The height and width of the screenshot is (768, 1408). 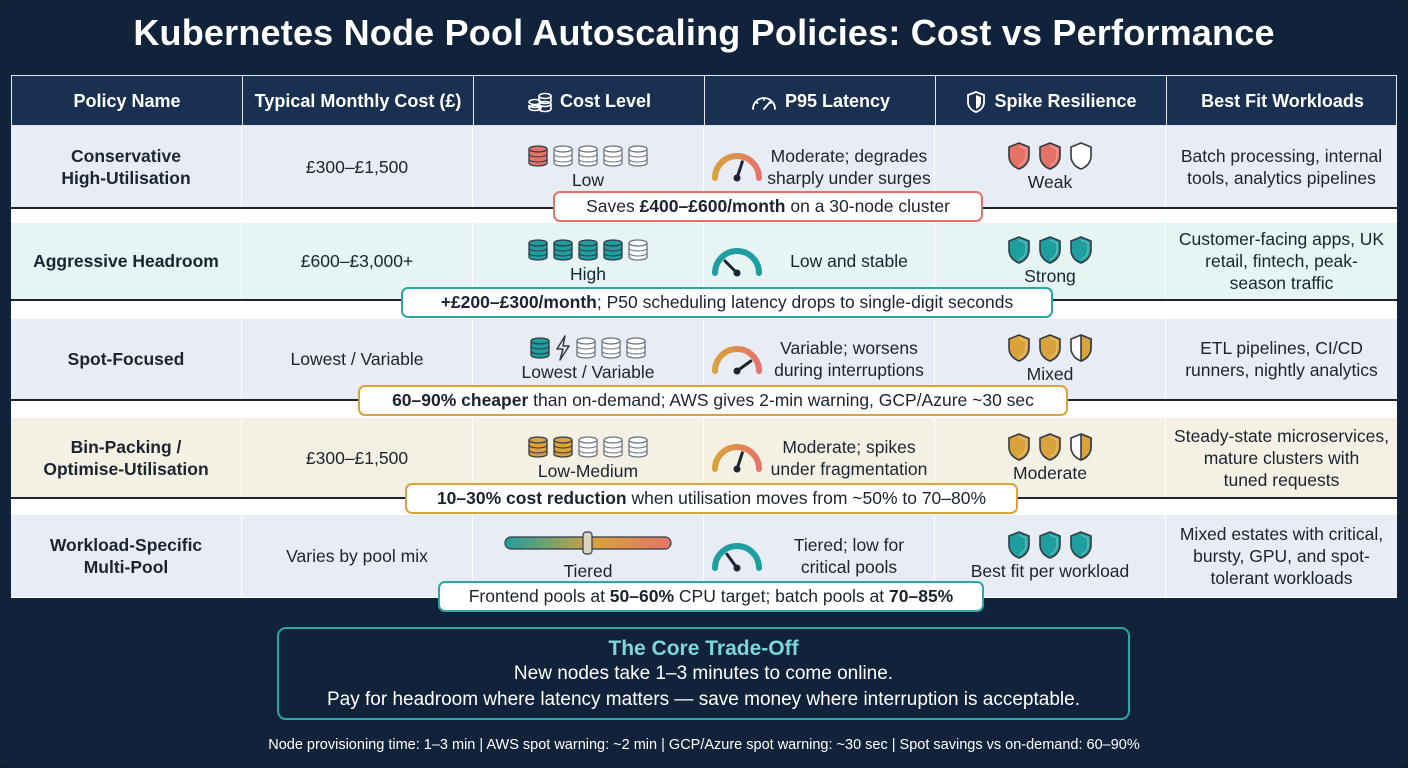 I want to click on monthly-cost-value: Lowest / Variable, so click(x=357, y=359).